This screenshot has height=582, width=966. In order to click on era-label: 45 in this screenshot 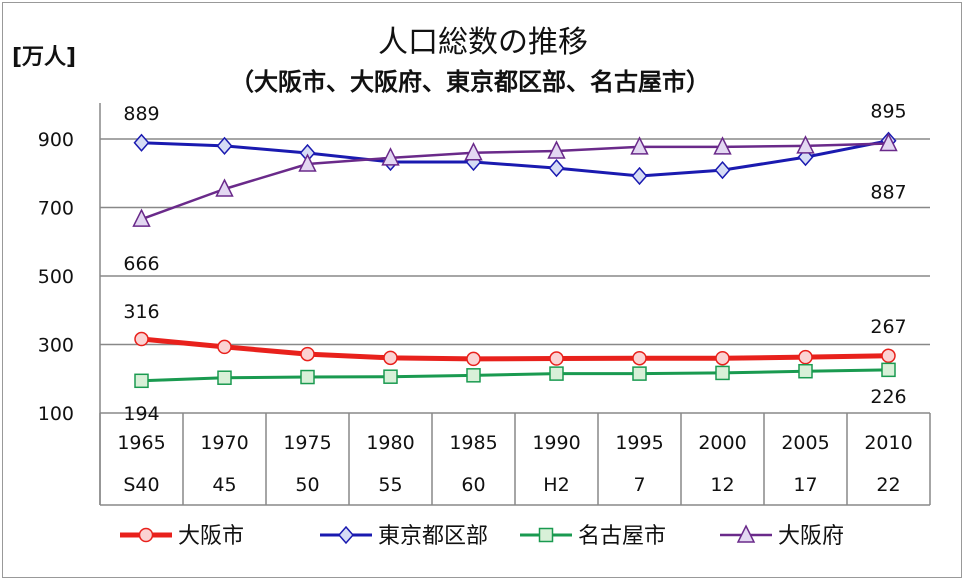, I will do `click(224, 485)`.